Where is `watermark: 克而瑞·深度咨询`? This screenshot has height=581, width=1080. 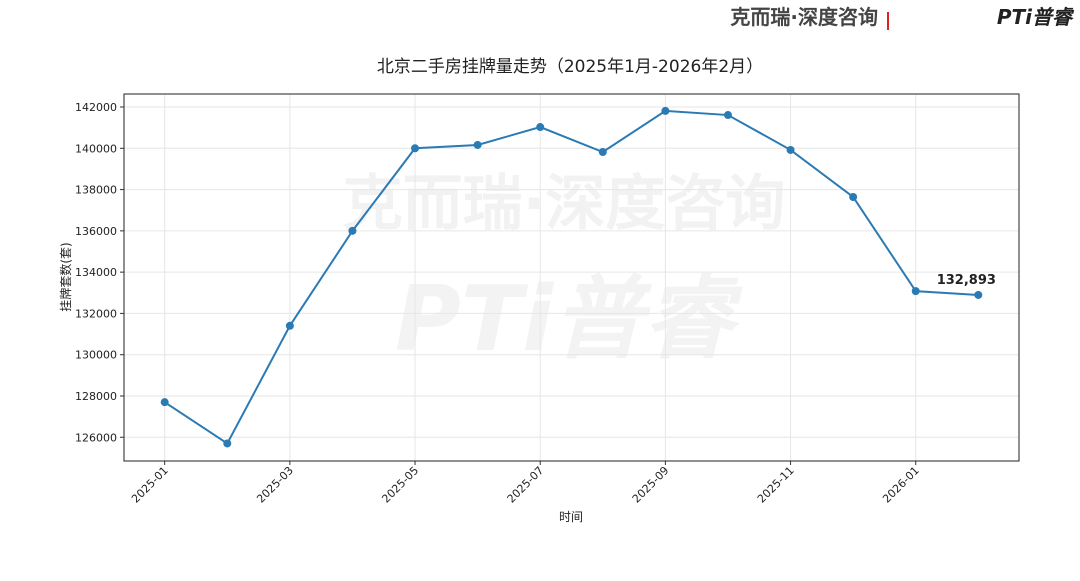 watermark: 克而瑞·深度咨询 is located at coordinates (564, 204).